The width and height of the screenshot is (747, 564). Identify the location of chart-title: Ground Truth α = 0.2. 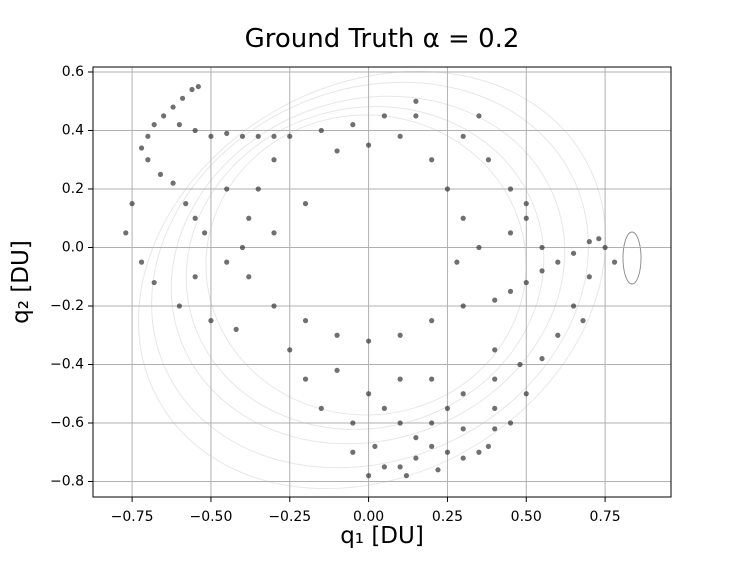
(382, 39).